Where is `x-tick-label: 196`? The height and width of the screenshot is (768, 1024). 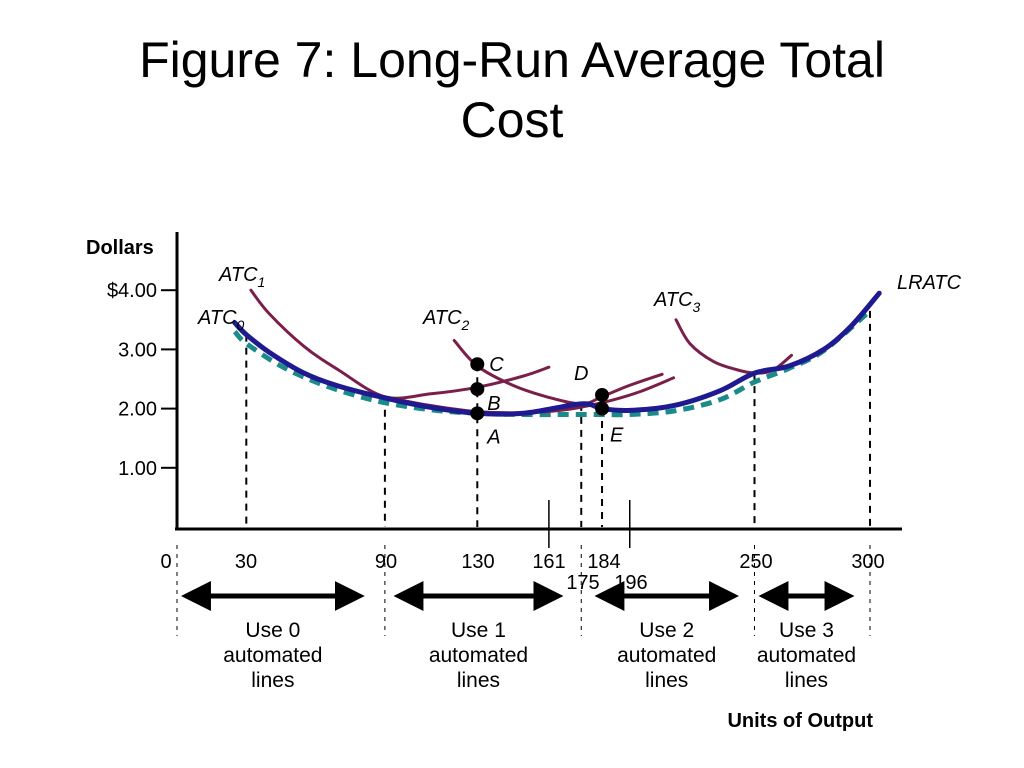 x-tick-label: 196 is located at coordinates (630, 583).